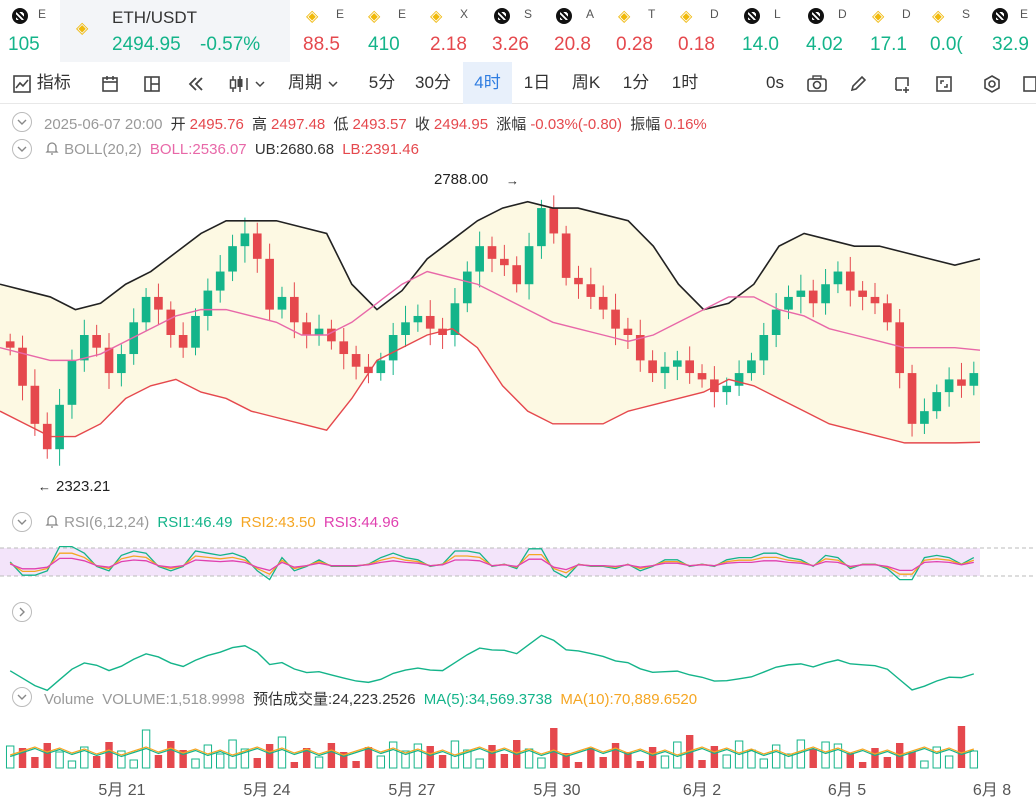 Image resolution: width=1036 pixels, height=807 pixels. Describe the element at coordinates (196, 83) in the screenshot. I see `replay-button` at that location.